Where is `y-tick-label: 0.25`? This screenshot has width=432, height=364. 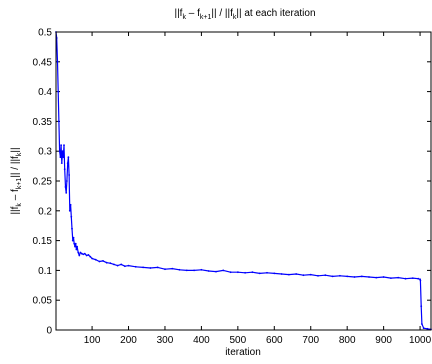
y-tick-label: 0.25 is located at coordinates (43, 182).